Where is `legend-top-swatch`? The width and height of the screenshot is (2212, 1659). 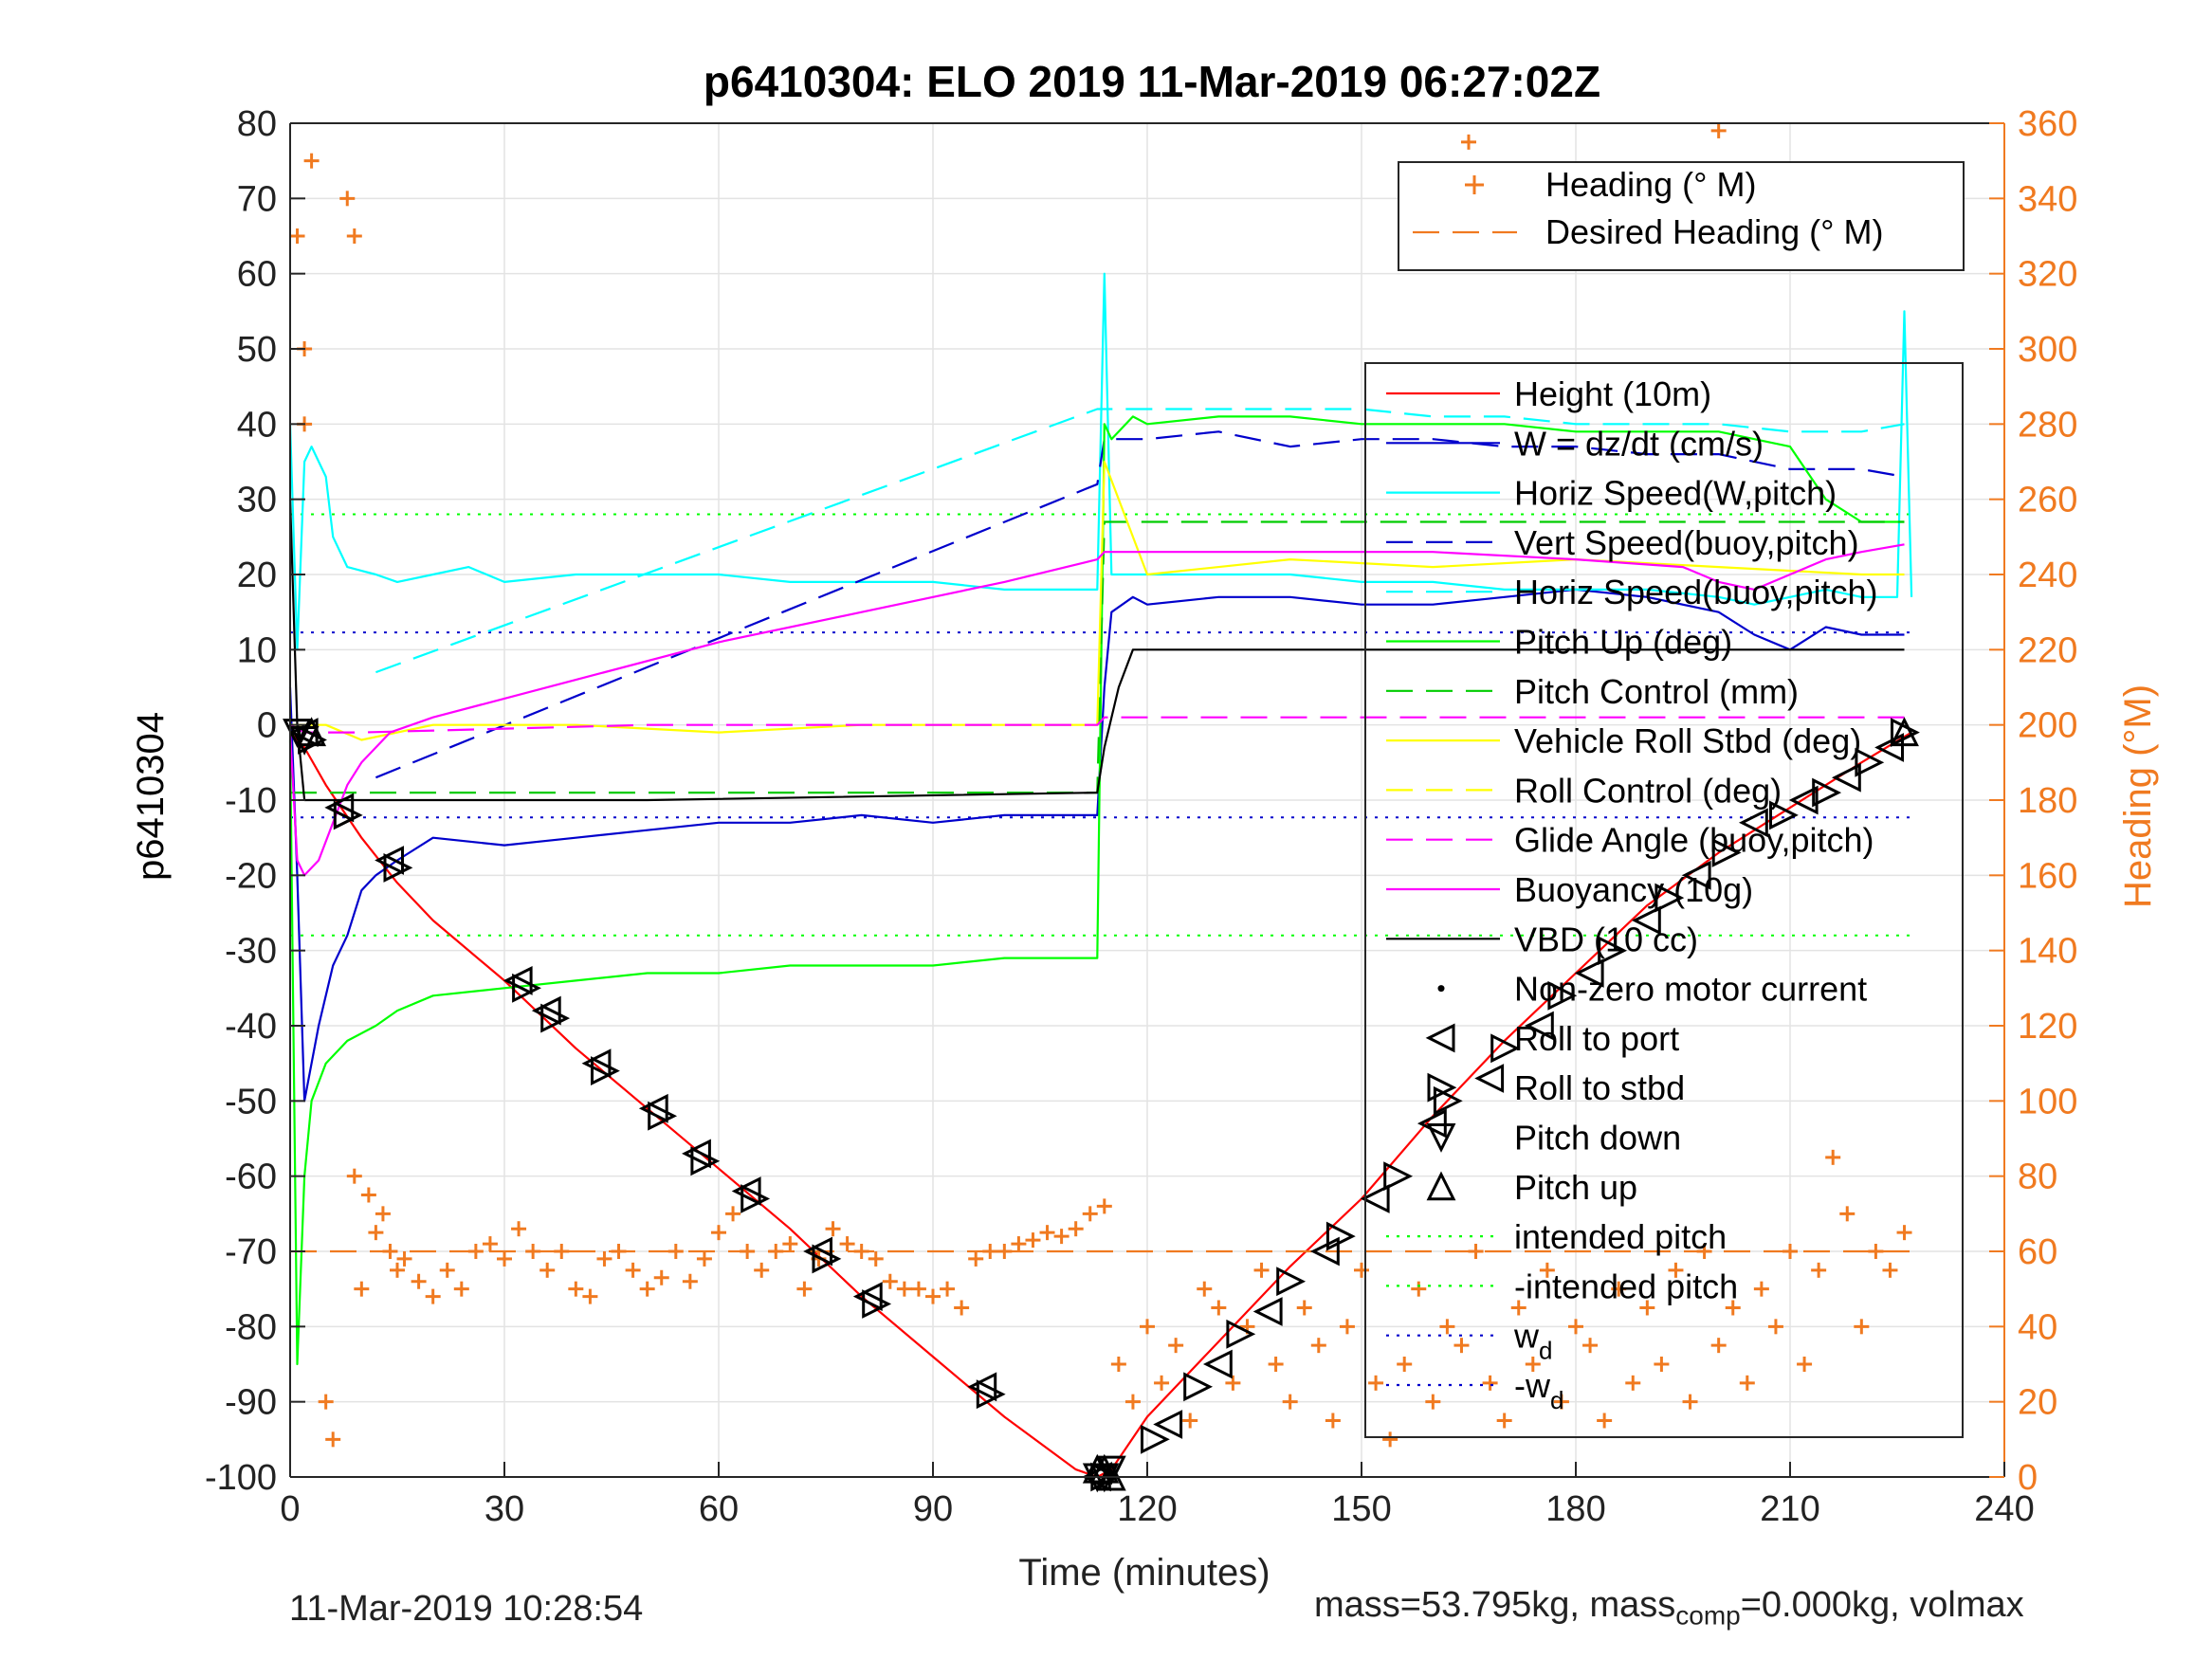
legend-top-swatch is located at coordinates (1474, 184).